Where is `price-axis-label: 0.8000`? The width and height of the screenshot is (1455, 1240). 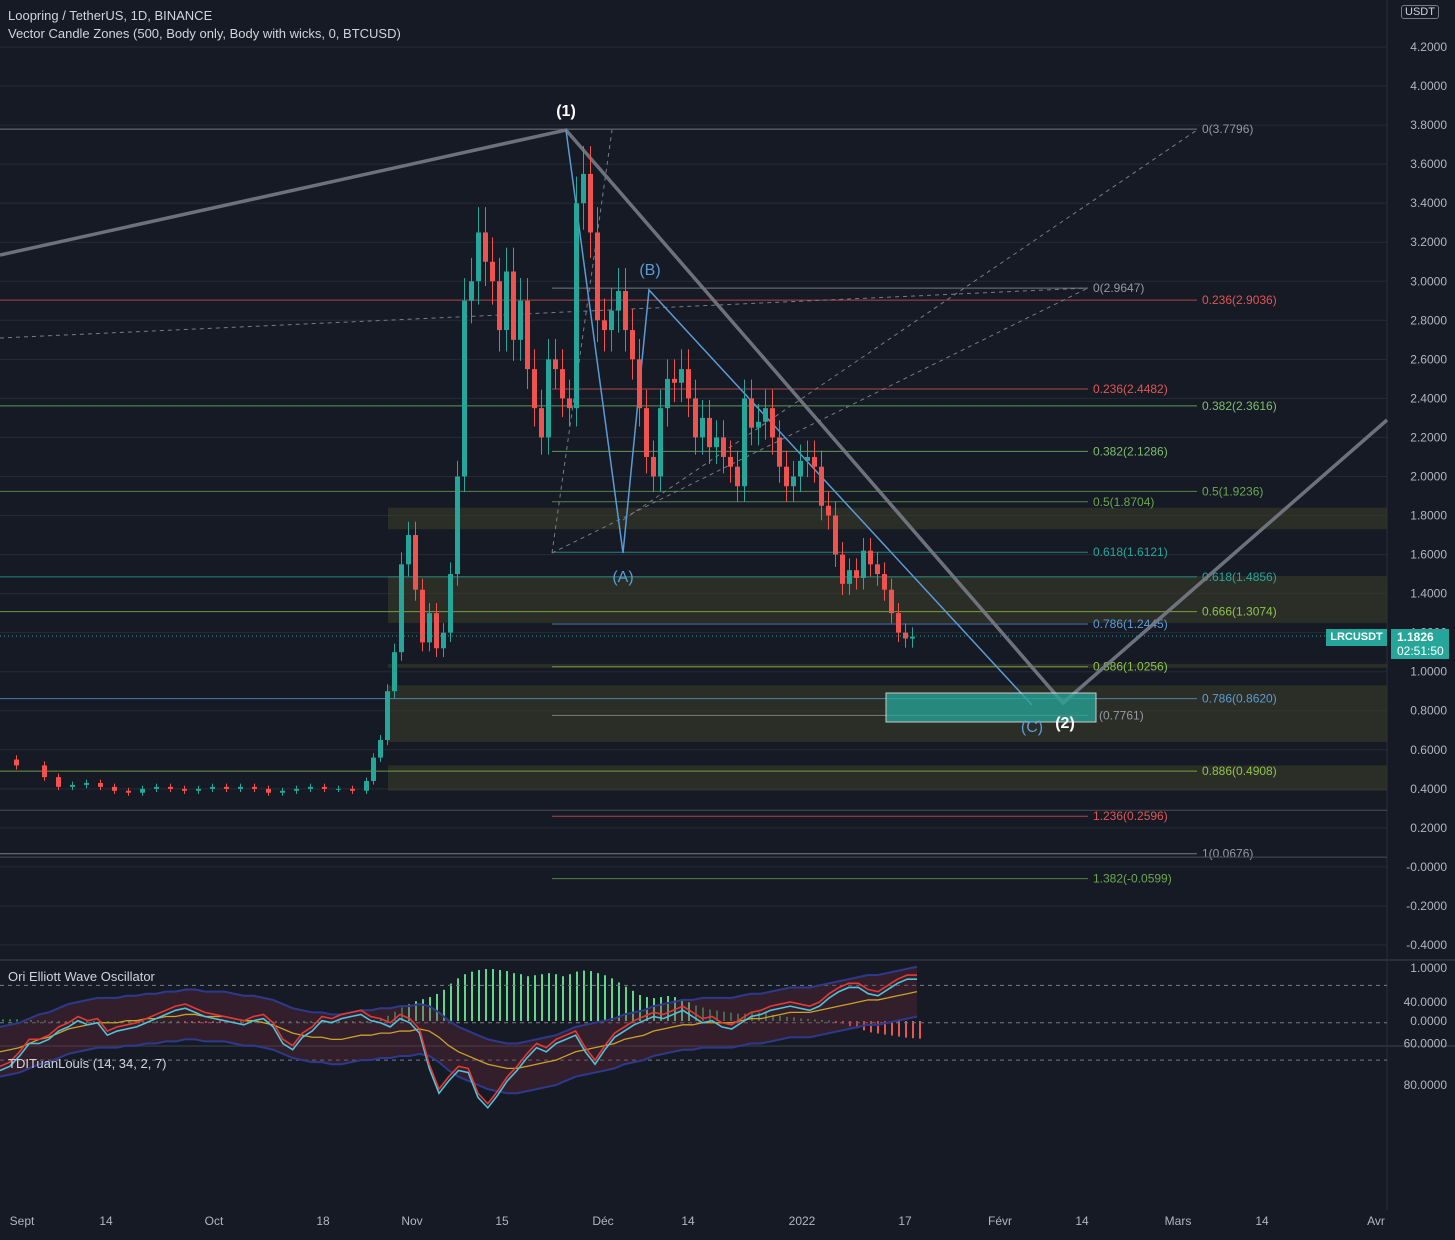
price-axis-label: 0.8000 is located at coordinates (1428, 711).